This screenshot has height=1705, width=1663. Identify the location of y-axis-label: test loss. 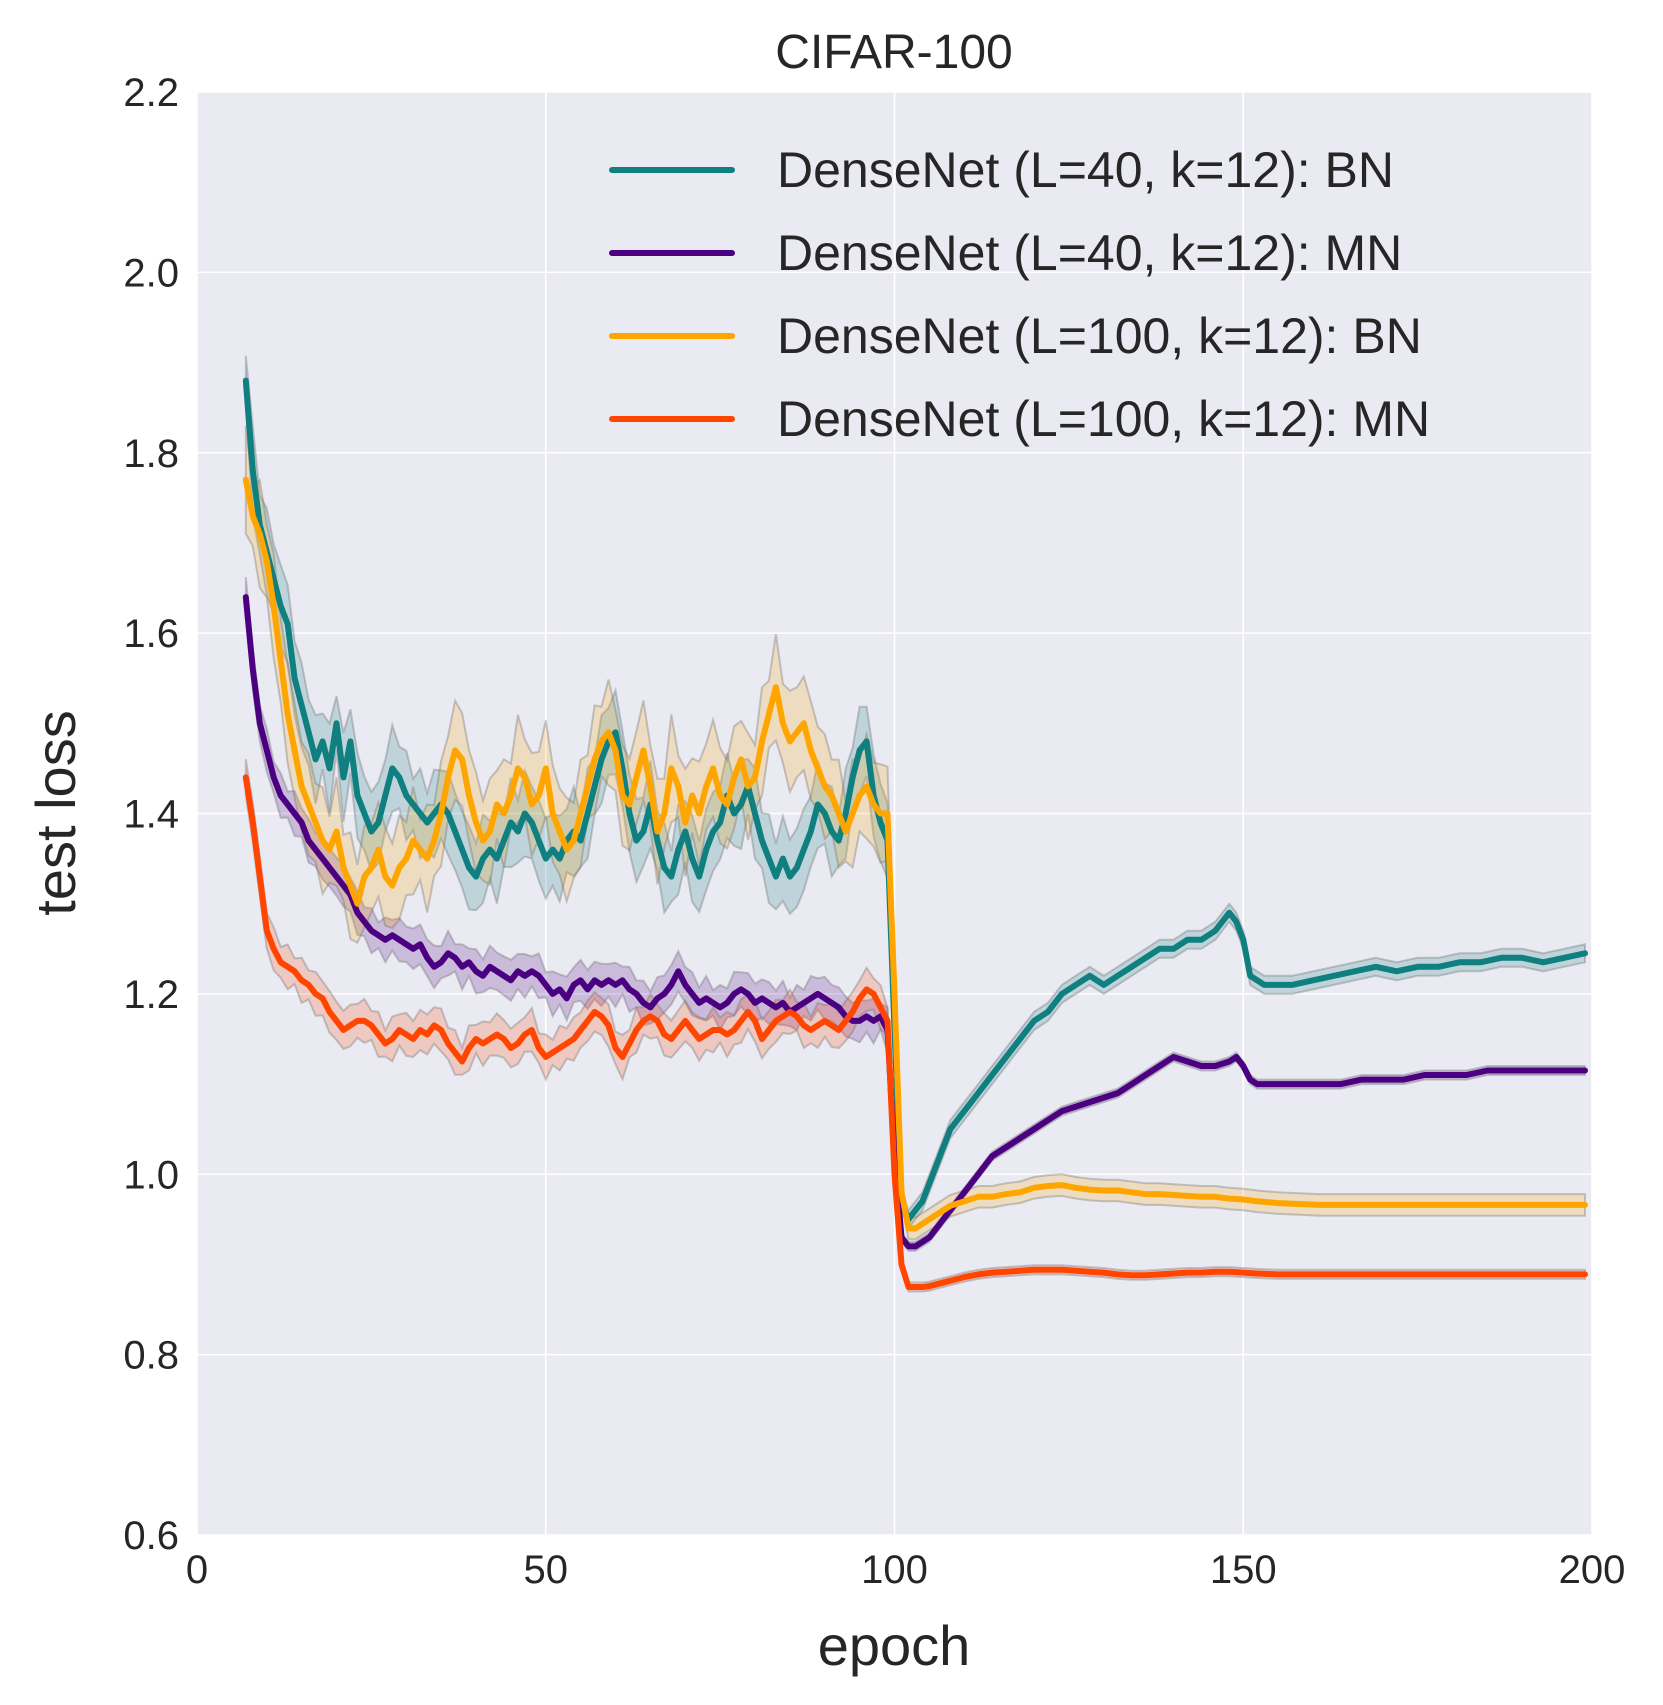
(55, 812).